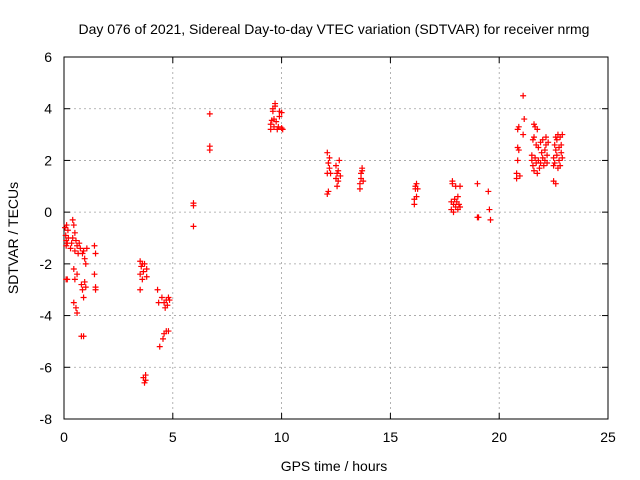 The width and height of the screenshot is (640, 480). What do you see at coordinates (608, 437) in the screenshot?
I see `x-tick-label: 25` at bounding box center [608, 437].